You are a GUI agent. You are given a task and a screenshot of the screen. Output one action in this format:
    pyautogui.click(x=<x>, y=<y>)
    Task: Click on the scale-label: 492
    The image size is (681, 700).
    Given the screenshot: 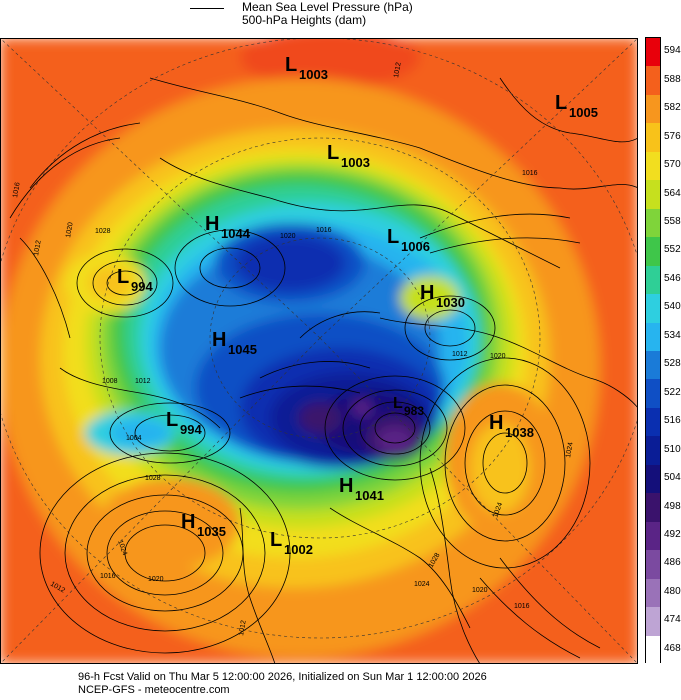 What is the action you would take?
    pyautogui.click(x=672, y=534)
    